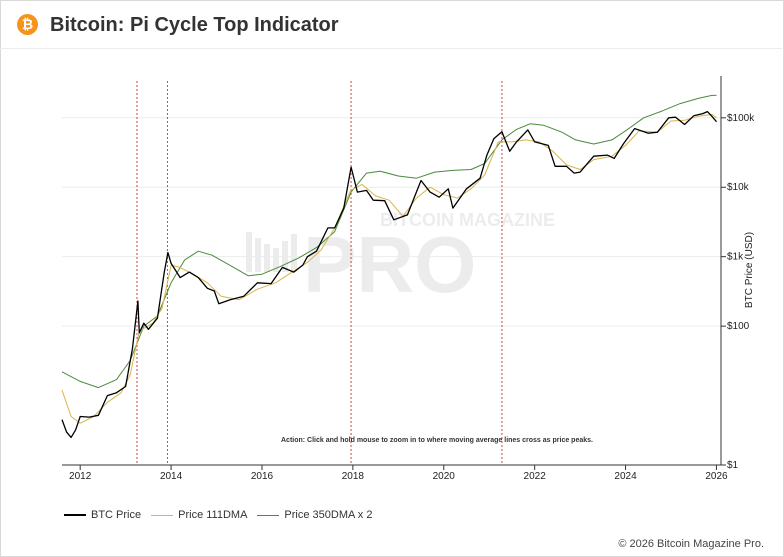  I want to click on x-tick-label: 2026, so click(716, 476).